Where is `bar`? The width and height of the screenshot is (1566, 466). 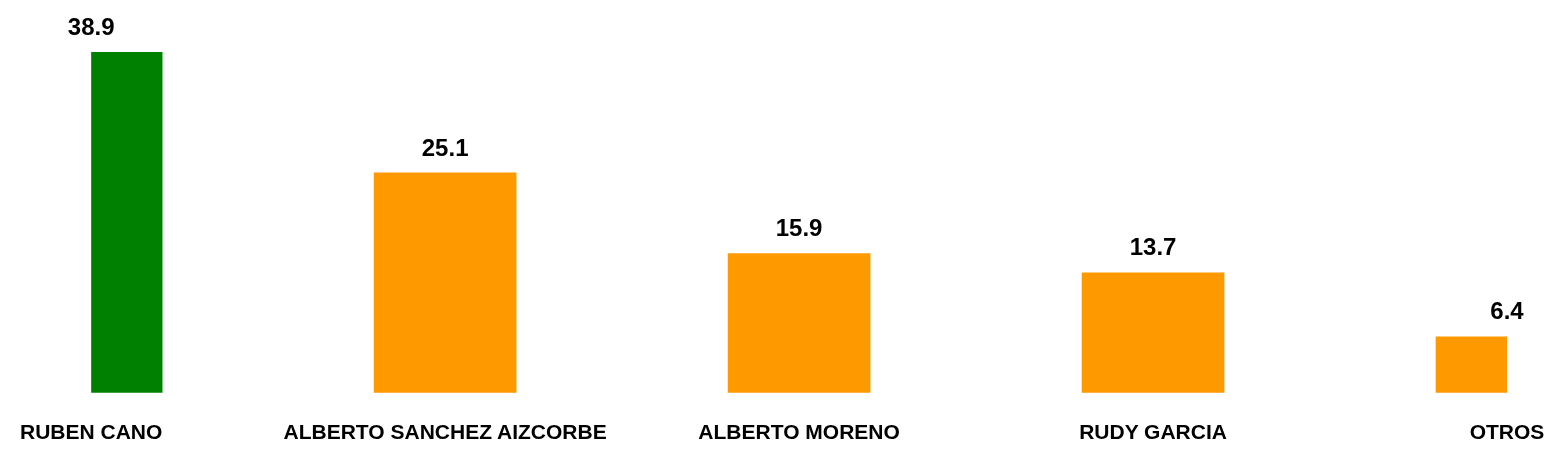
bar is located at coordinates (799, 323).